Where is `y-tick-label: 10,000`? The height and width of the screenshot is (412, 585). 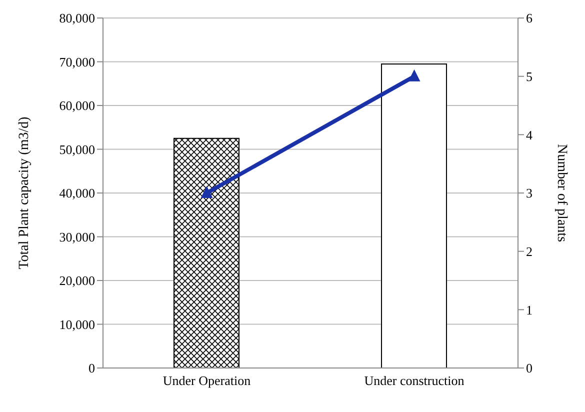
y-tick-label: 10,000 is located at coordinates (77, 324).